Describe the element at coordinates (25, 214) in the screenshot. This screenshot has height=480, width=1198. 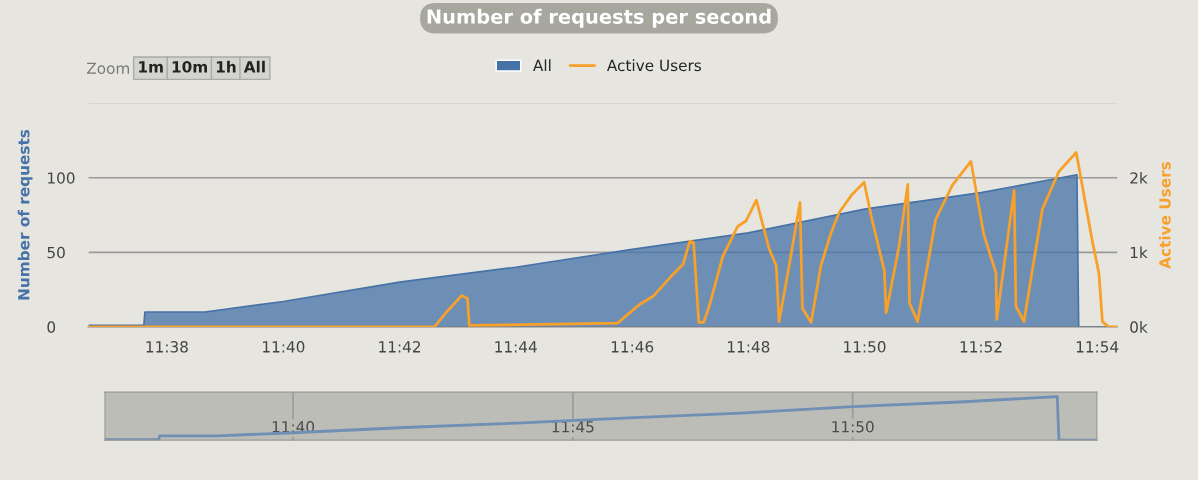
I see `y-axis-title: Number of requests` at that location.